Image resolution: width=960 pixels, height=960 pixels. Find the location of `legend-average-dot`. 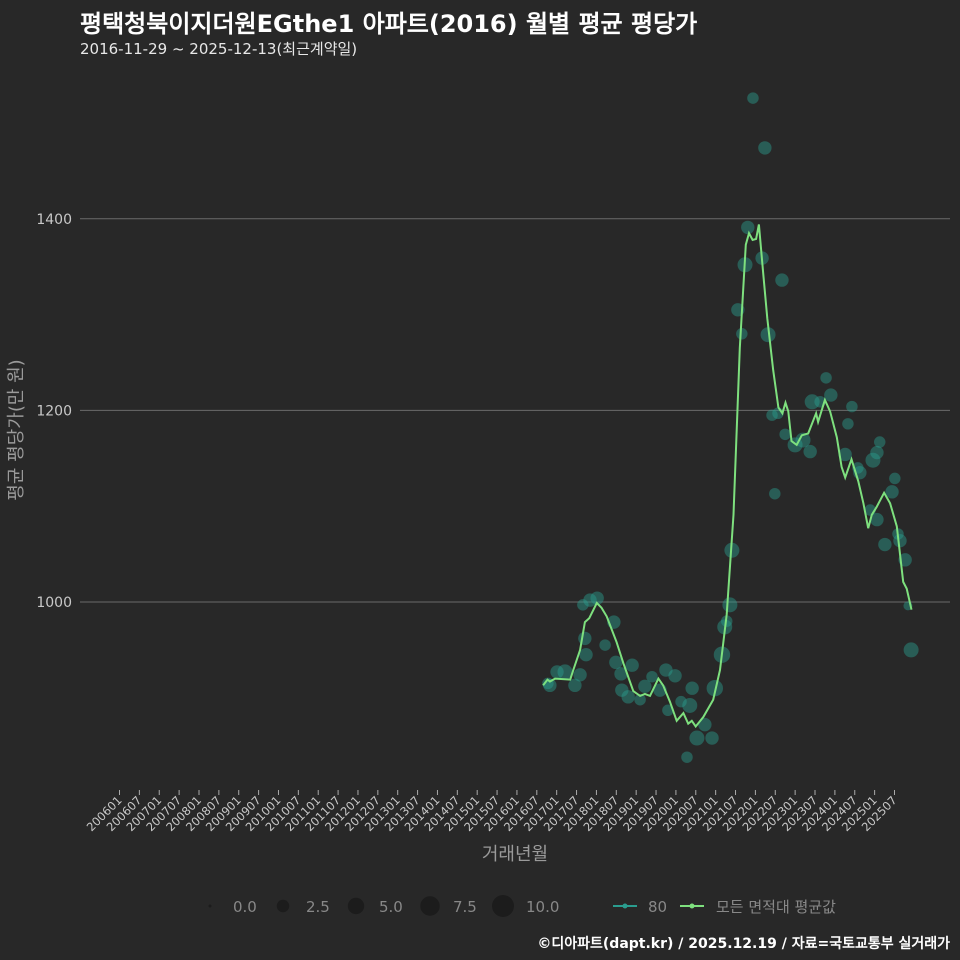

legend-average-dot is located at coordinates (692, 906).